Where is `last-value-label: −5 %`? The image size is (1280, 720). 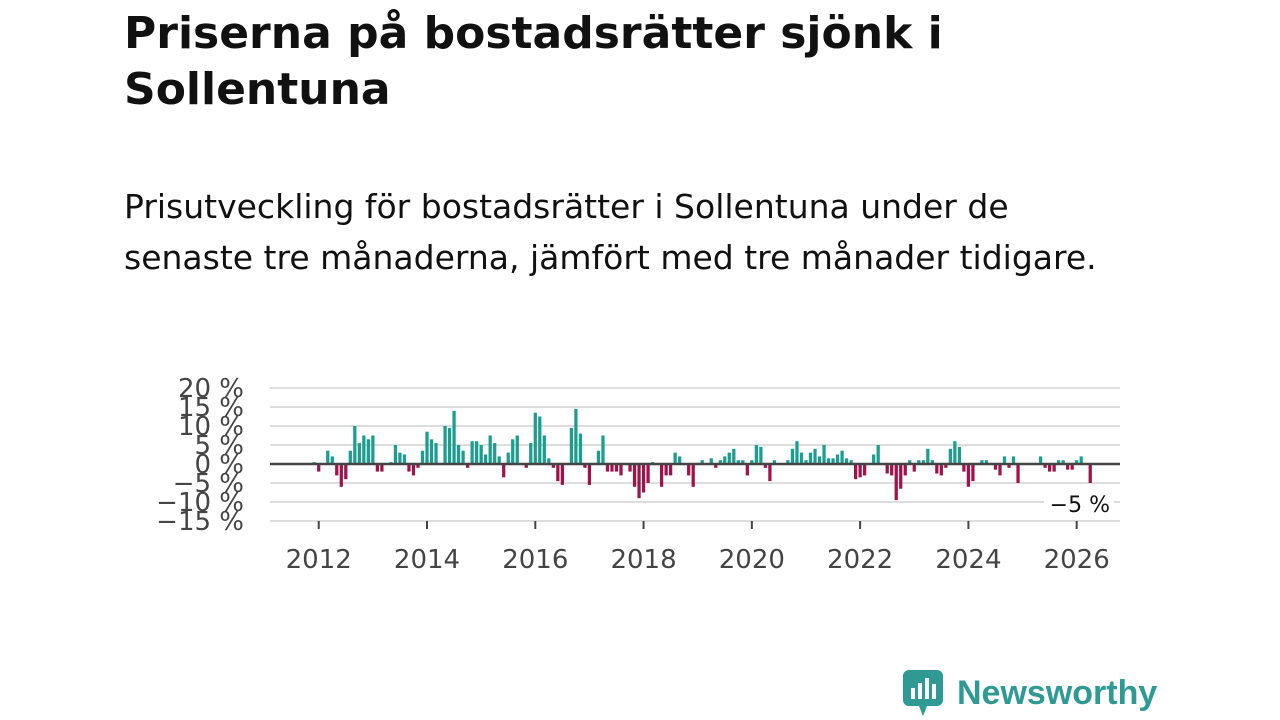
last-value-label: −5 % is located at coordinates (1080, 505).